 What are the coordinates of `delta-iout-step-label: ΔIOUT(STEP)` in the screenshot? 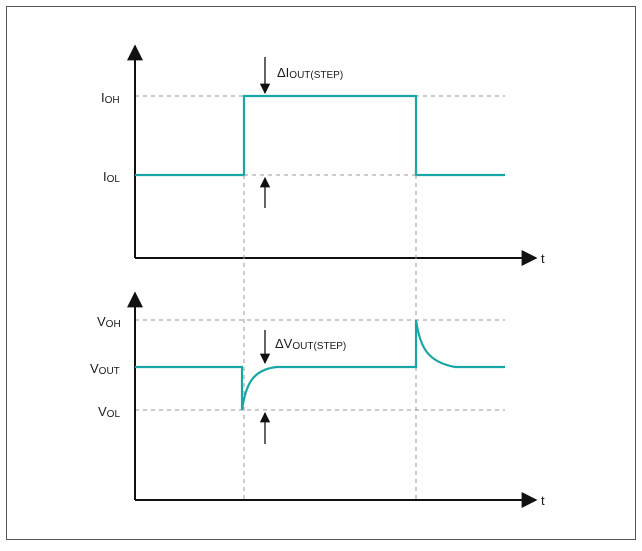 It's located at (310, 73).